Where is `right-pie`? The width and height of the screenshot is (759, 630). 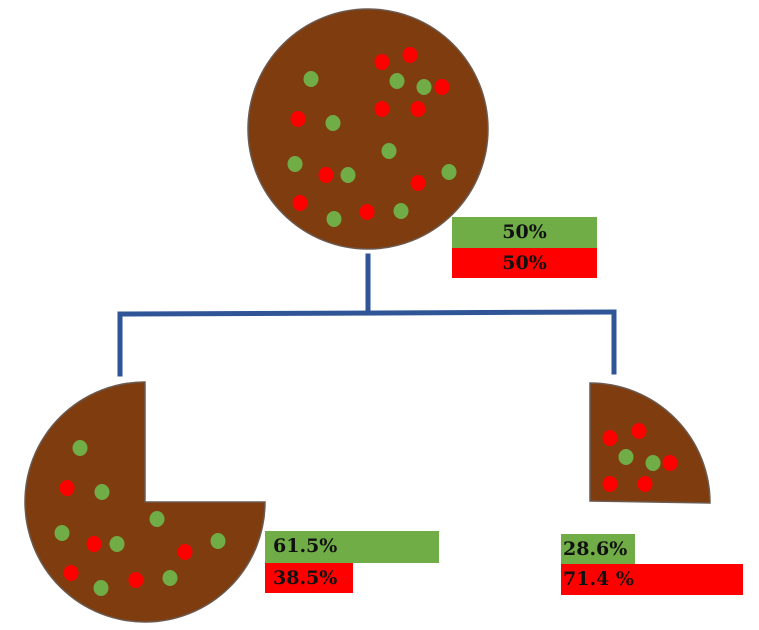
right-pie is located at coordinates (650, 443).